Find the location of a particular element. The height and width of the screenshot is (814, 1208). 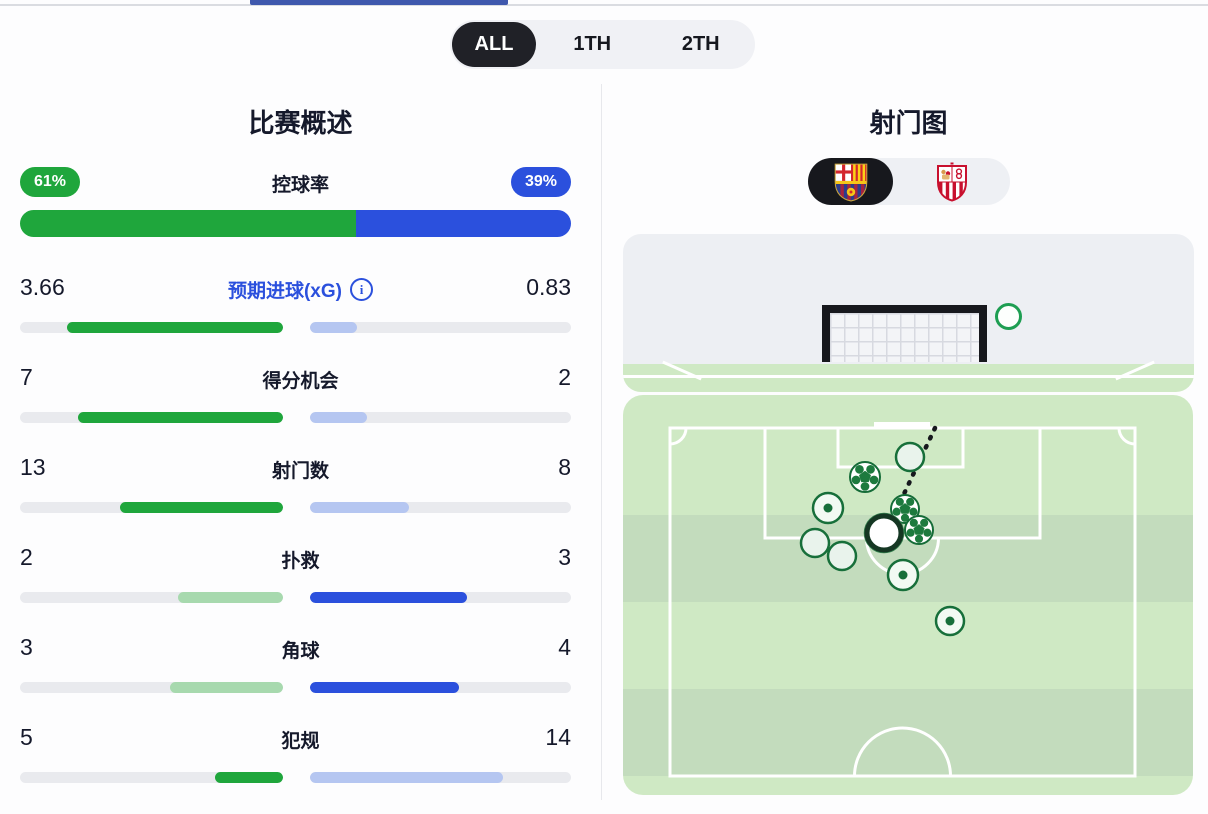

stat-row: 3 角球 4 is located at coordinates (300, 677).